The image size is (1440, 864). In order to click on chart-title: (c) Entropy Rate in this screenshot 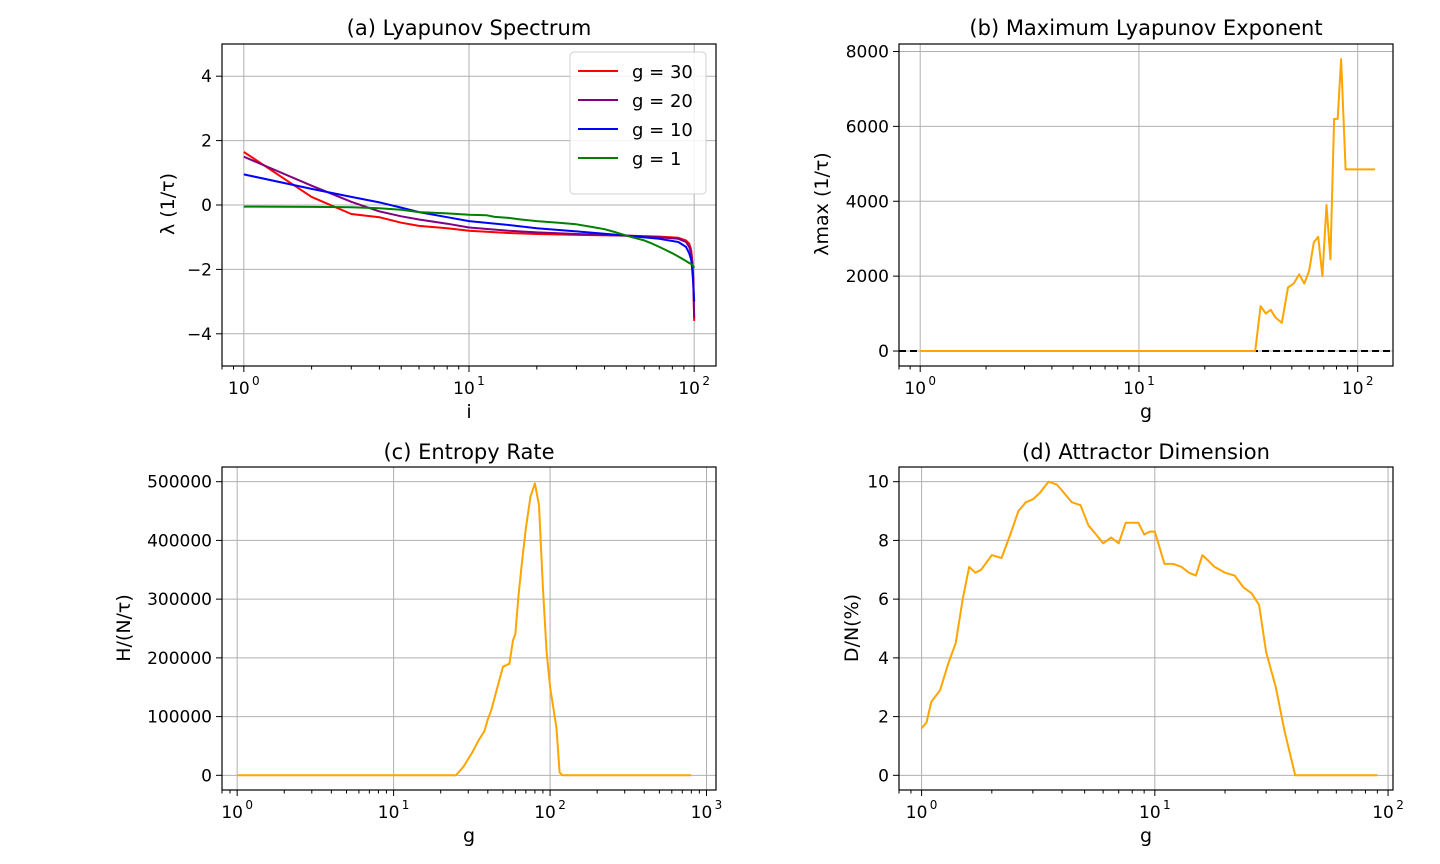, I will do `click(468, 452)`.